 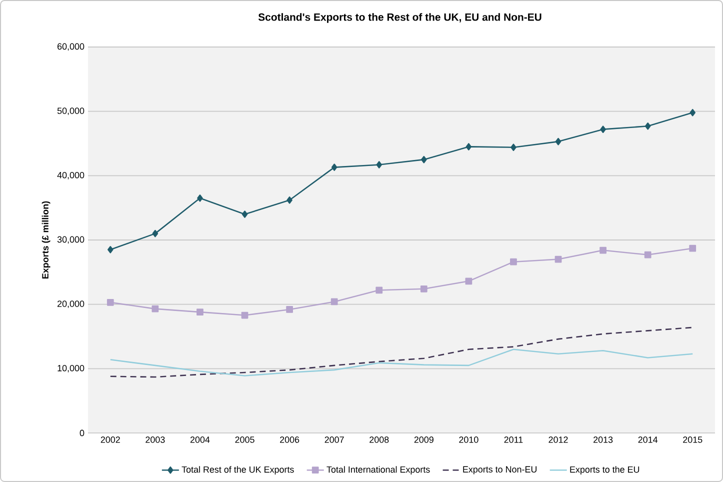 What do you see at coordinates (244, 439) in the screenshot?
I see `x-tick-label: 2005` at bounding box center [244, 439].